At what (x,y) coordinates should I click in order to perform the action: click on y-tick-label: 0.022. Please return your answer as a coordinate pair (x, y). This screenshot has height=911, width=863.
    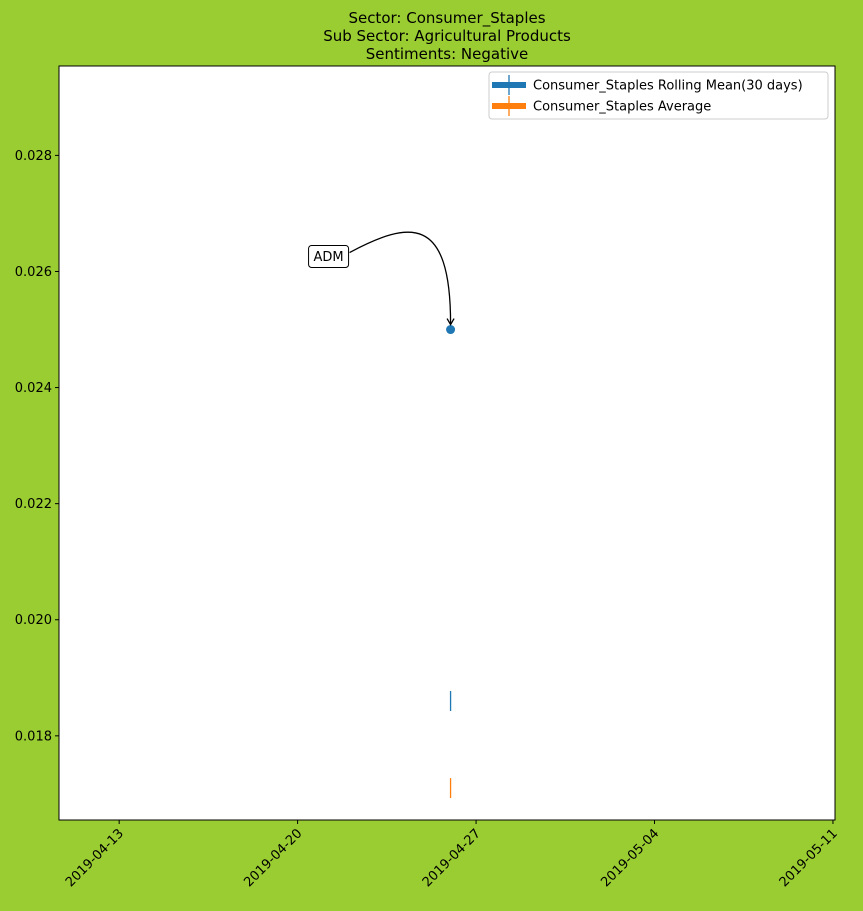
    Looking at the image, I should click on (33, 504).